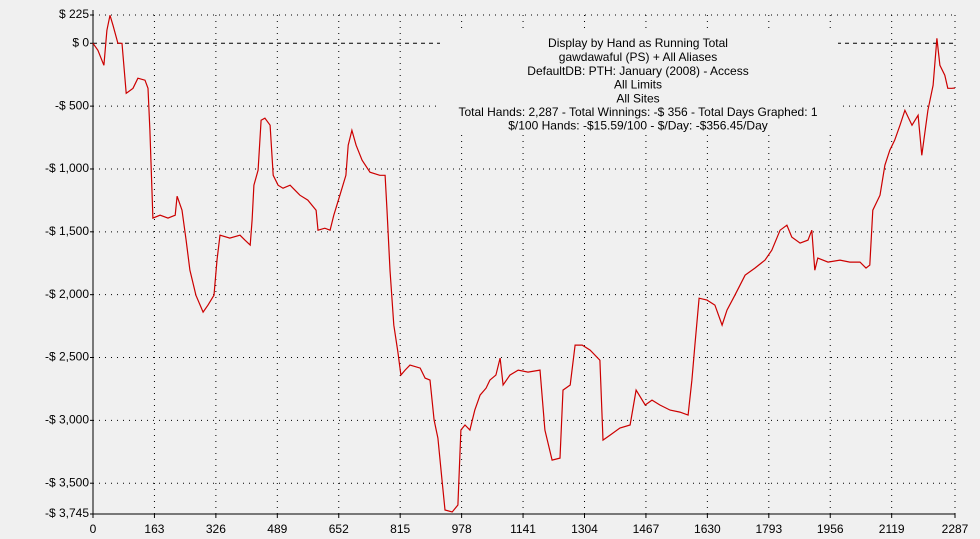 The height and width of the screenshot is (539, 980). Describe the element at coordinates (584, 529) in the screenshot. I see `x-tick-label: 1304` at that location.